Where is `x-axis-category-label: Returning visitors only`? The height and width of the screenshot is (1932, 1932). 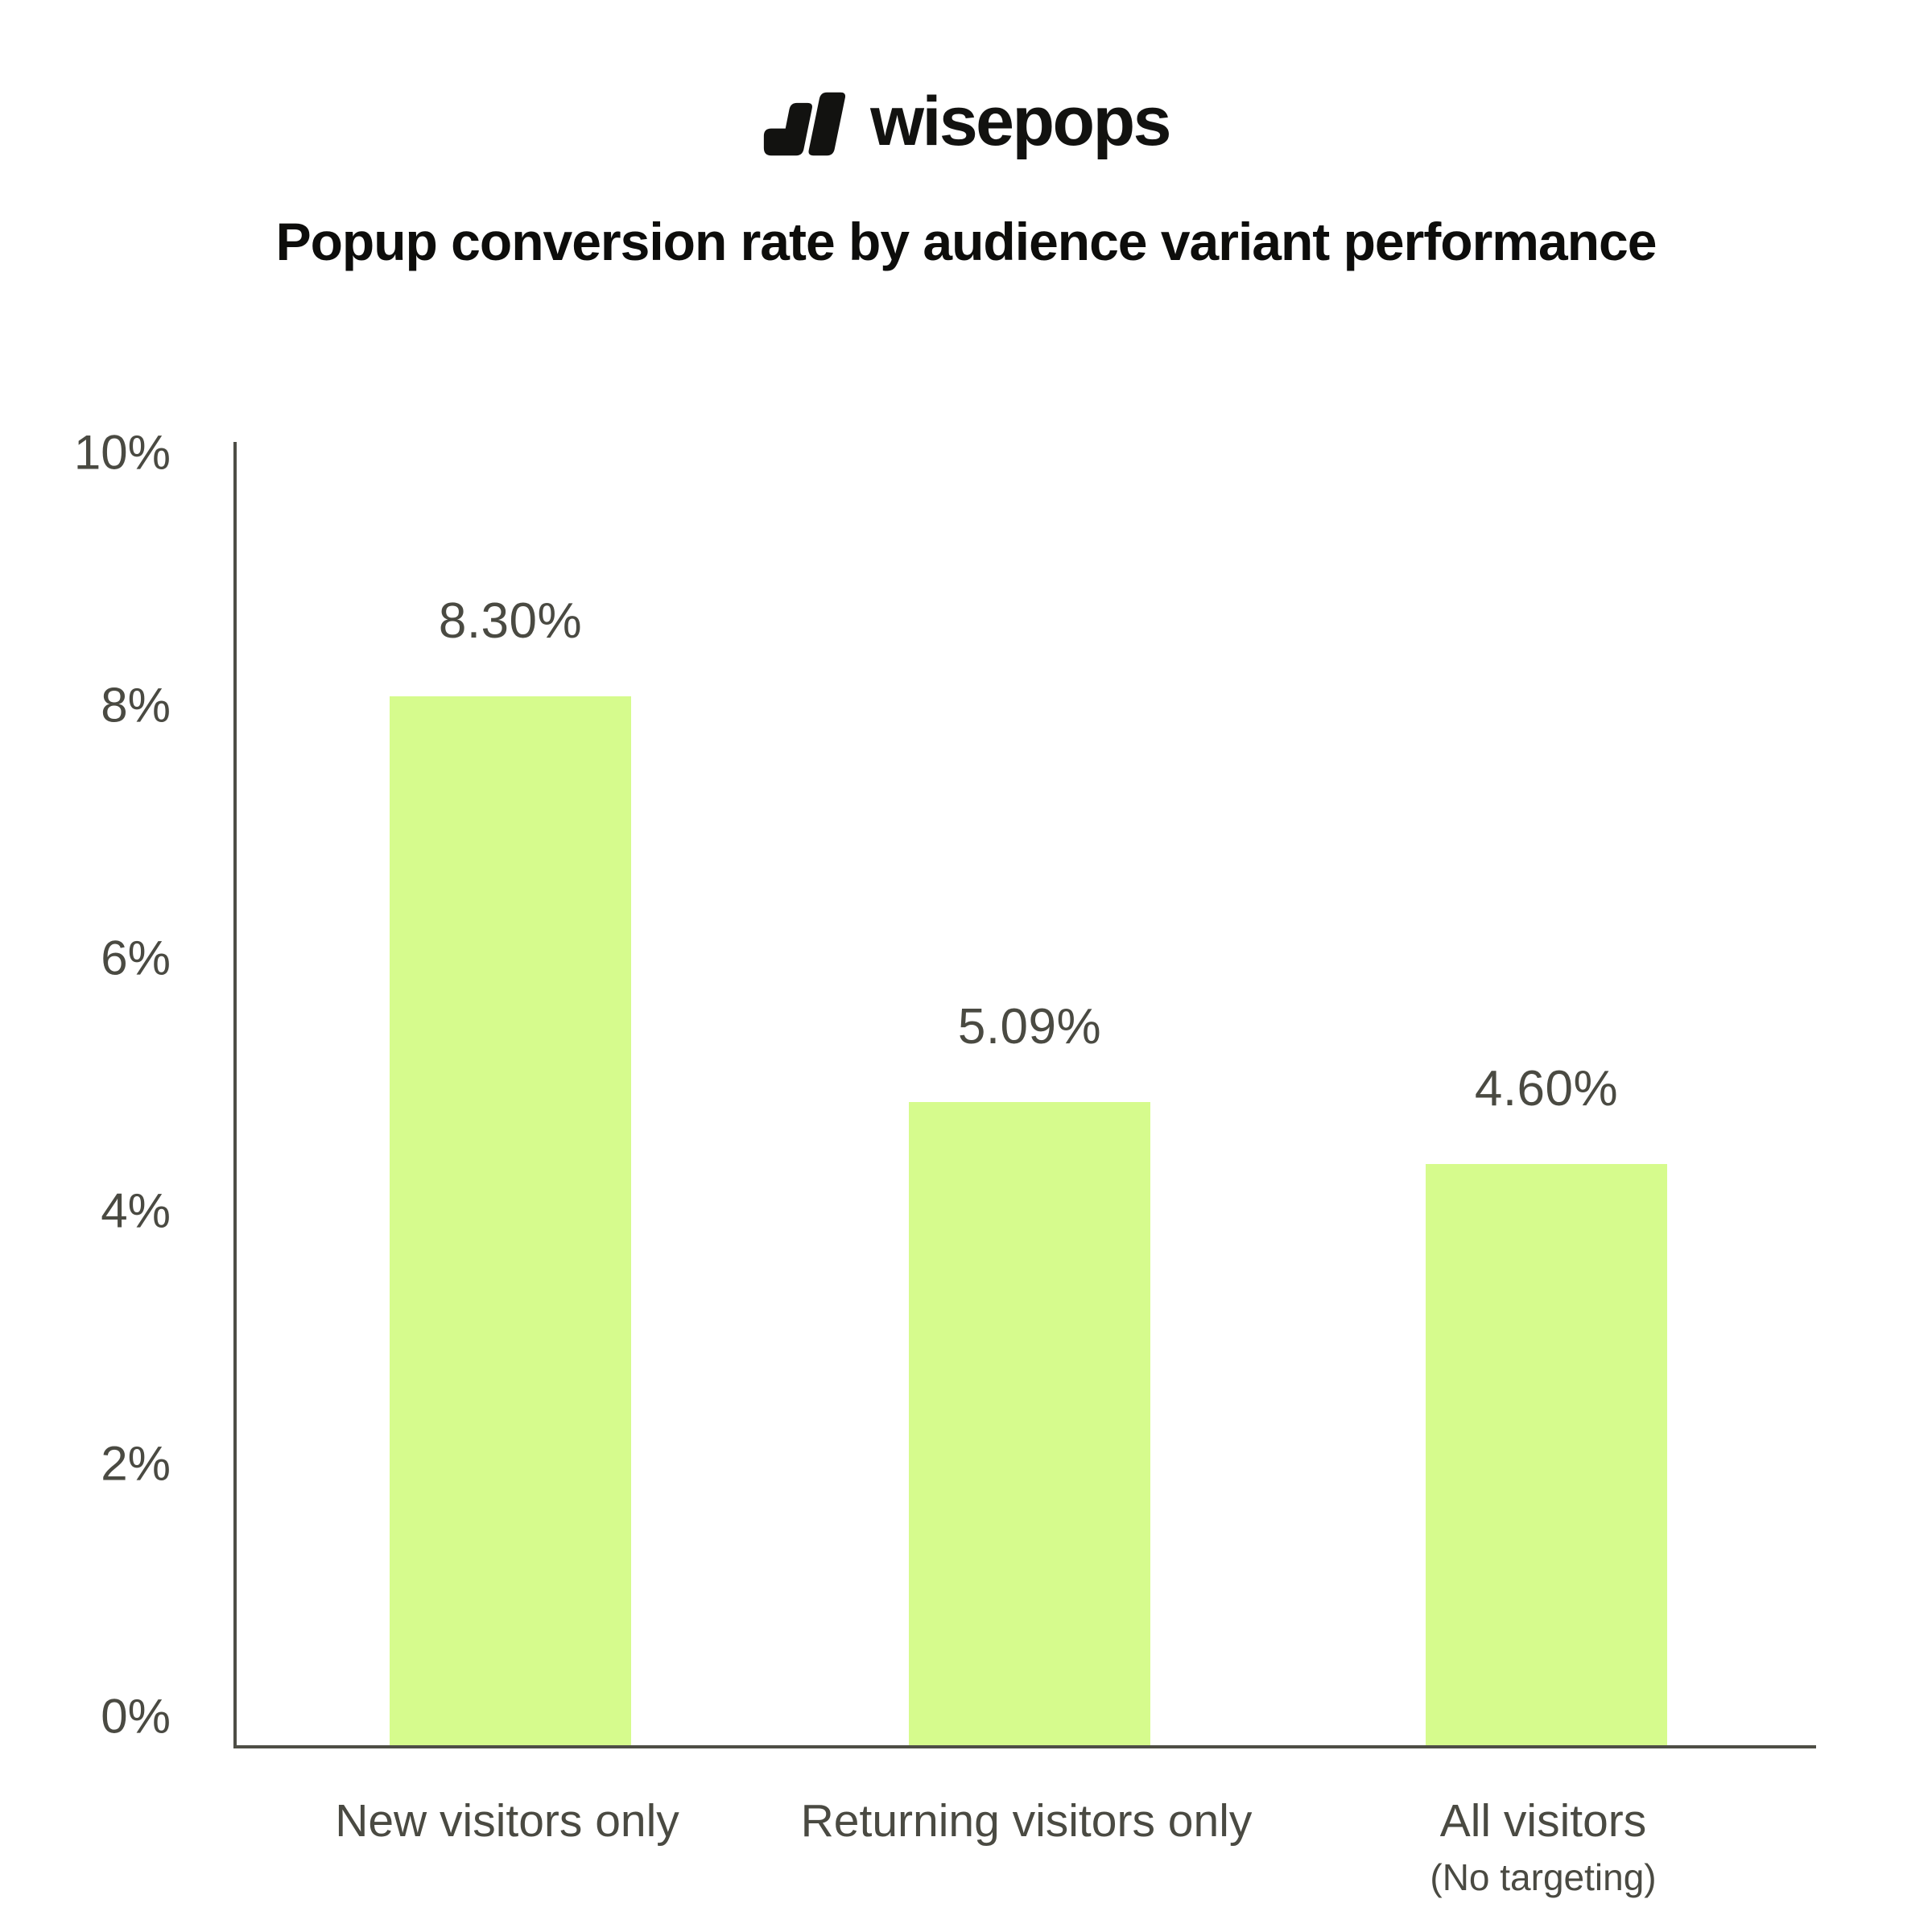
x-axis-category-label: Returning visitors only is located at coordinates (1026, 1821).